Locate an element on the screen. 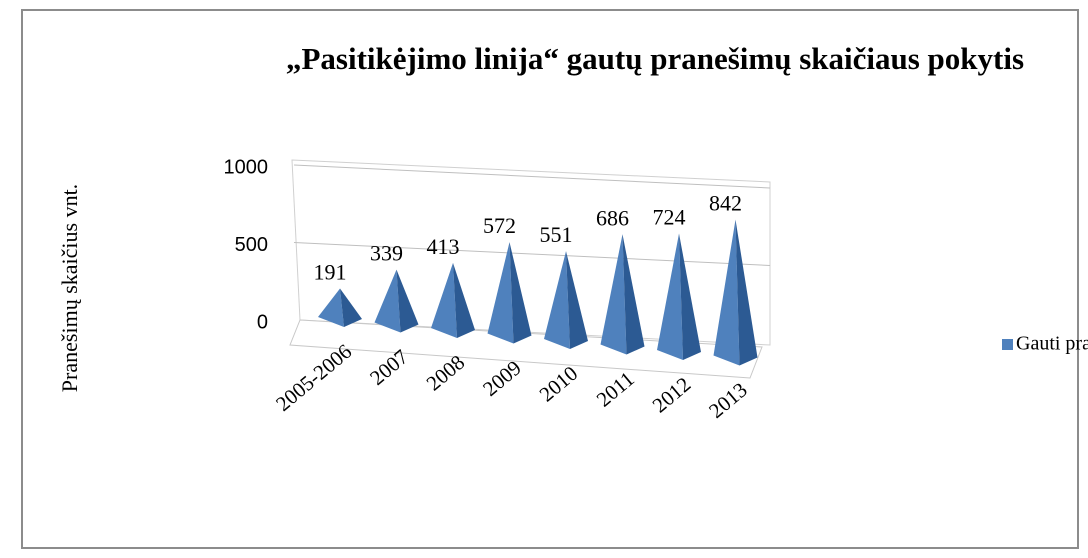 The height and width of the screenshot is (558, 1088). y-axis-label: Pranešimų skaičius vnt. is located at coordinates (69, 288).